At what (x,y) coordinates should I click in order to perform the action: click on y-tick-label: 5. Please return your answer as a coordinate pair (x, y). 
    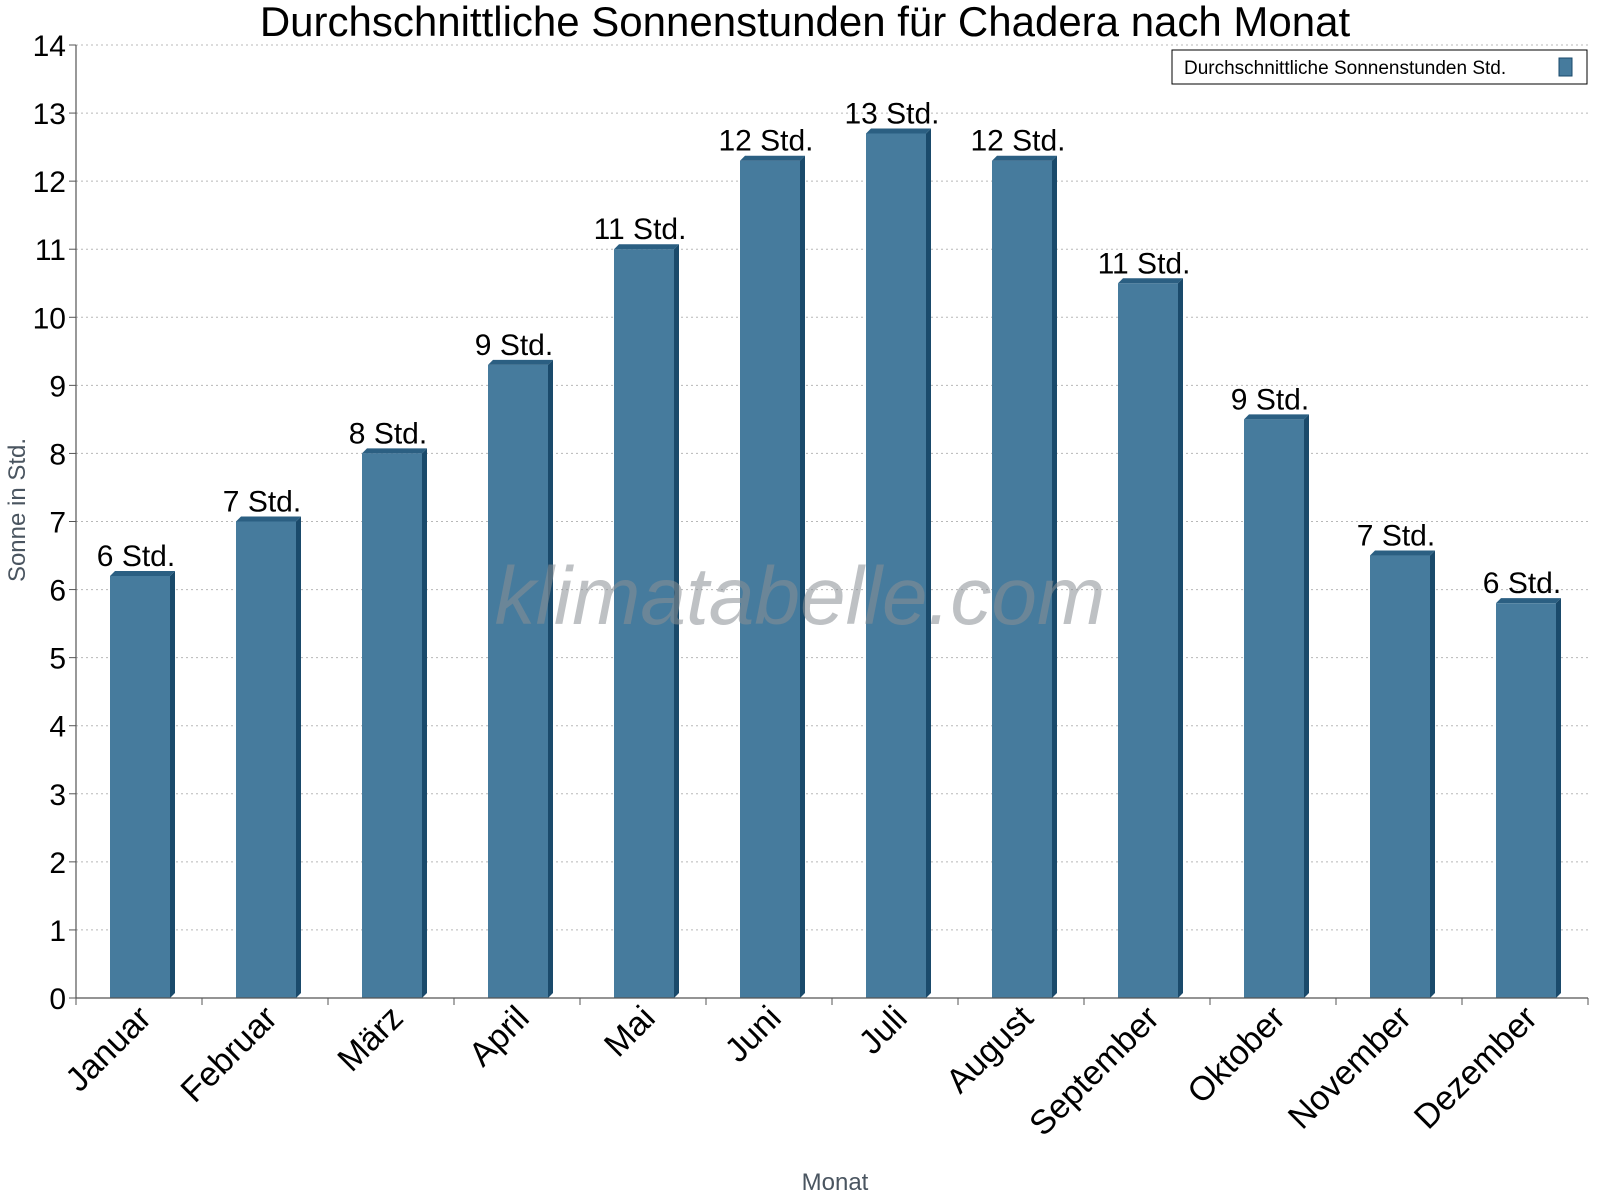
    Looking at the image, I should click on (57, 659).